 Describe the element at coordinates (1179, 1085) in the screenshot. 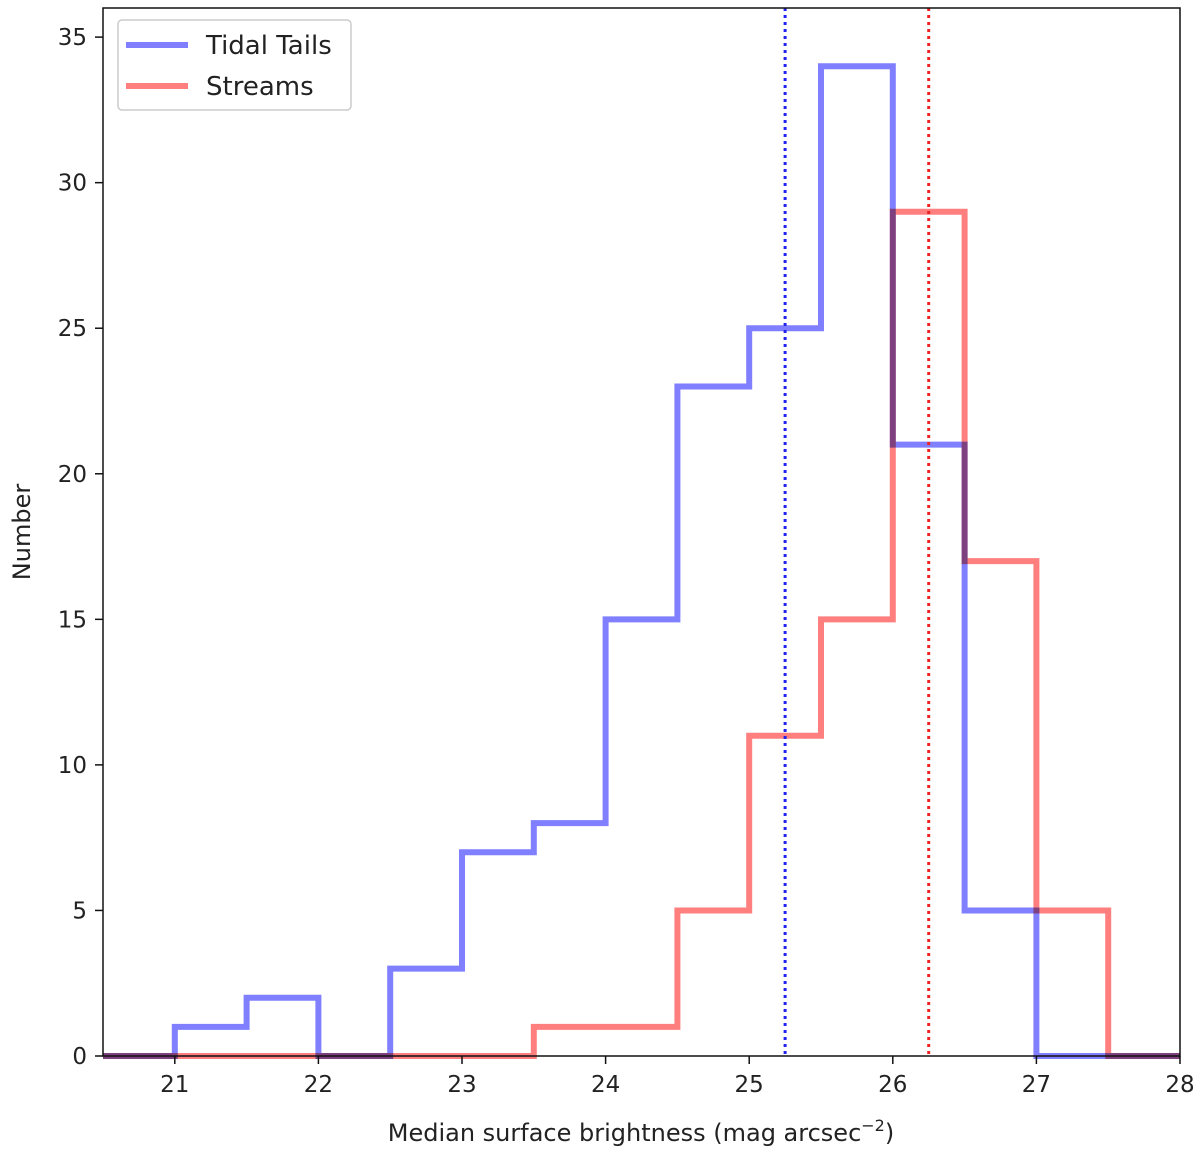

I see `x-tick-label: 28` at that location.